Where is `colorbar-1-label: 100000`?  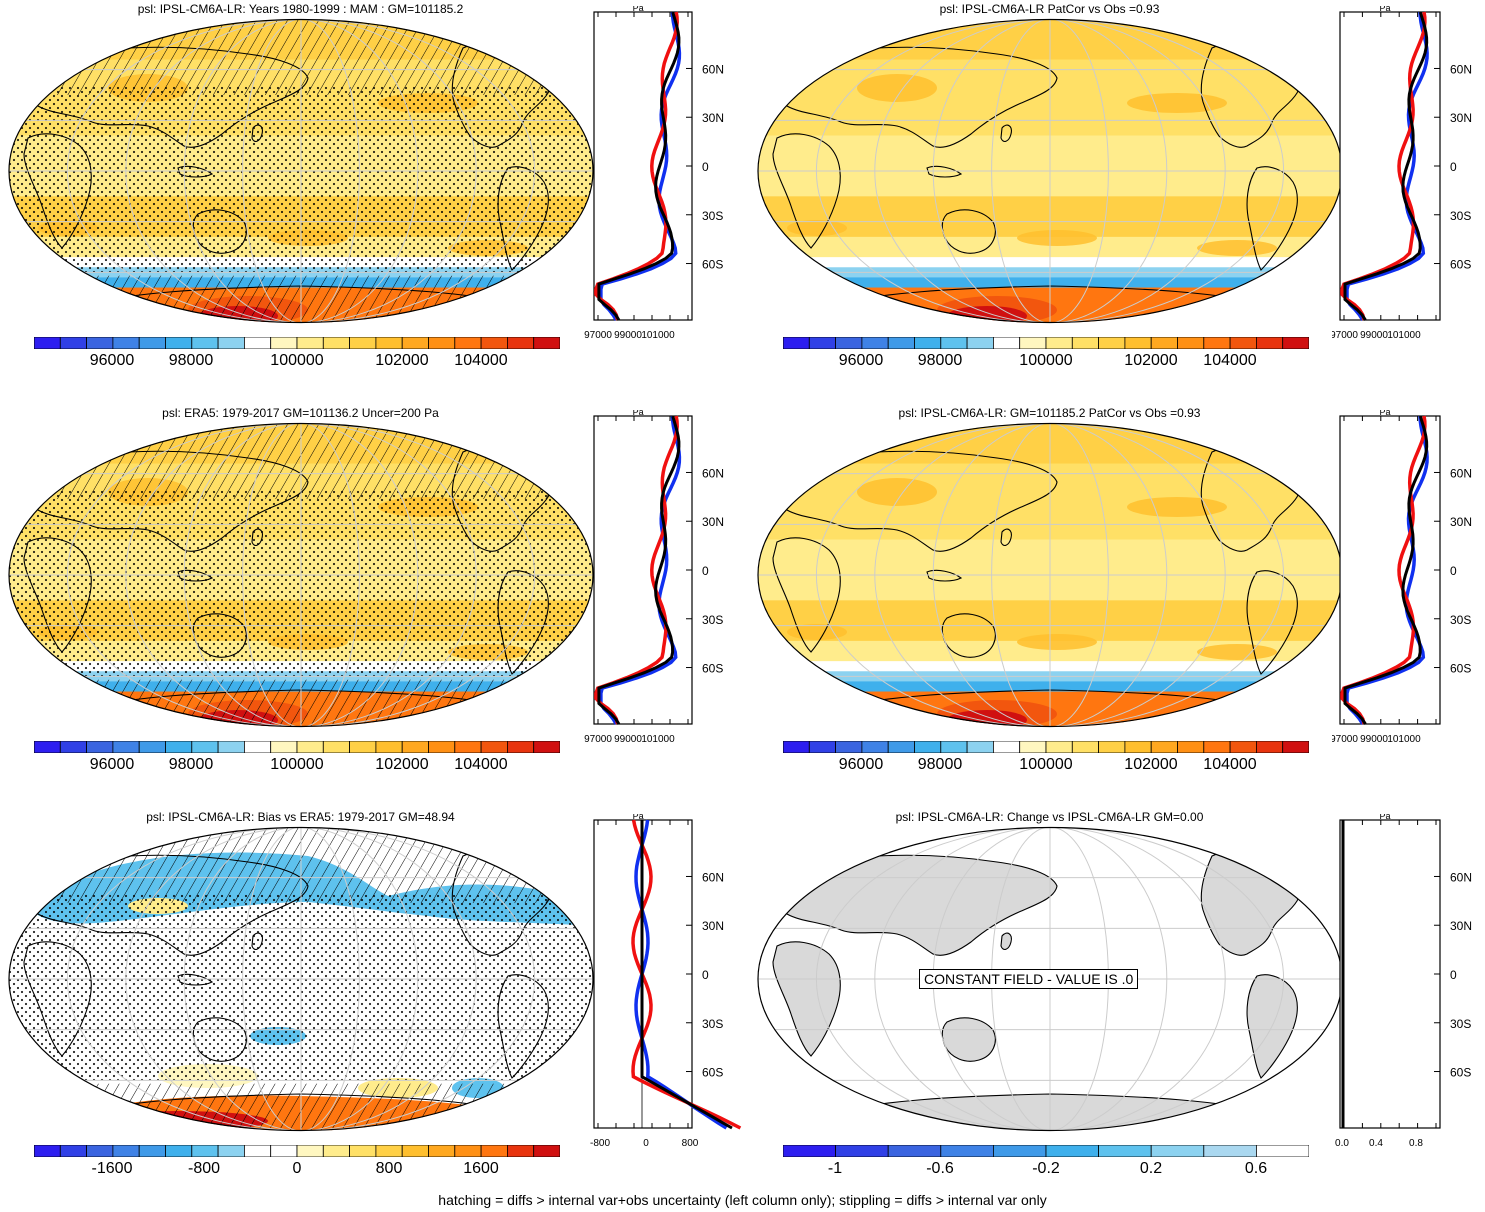 colorbar-1-label: 100000 is located at coordinates (297, 360).